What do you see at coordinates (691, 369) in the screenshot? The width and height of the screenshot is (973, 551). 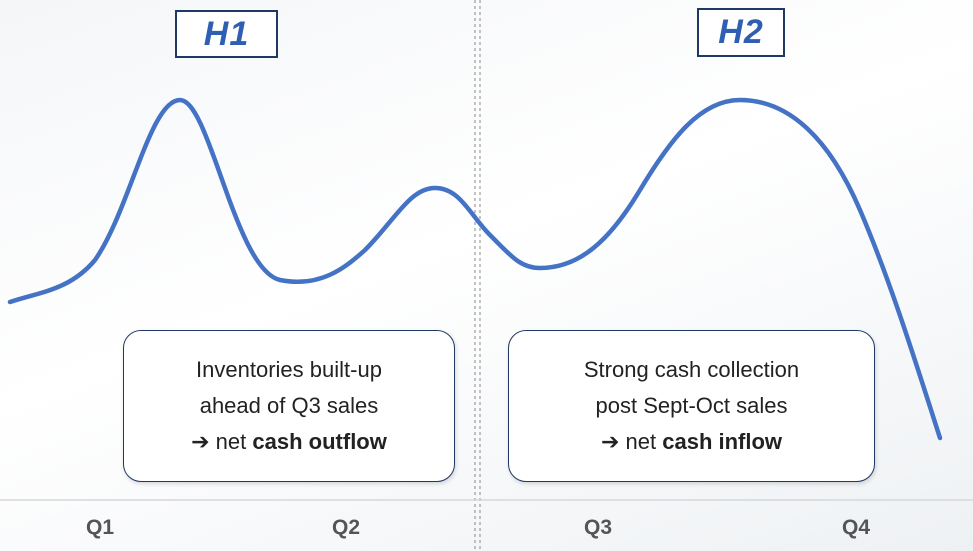 I see `note-line: Strong cash collection` at bounding box center [691, 369].